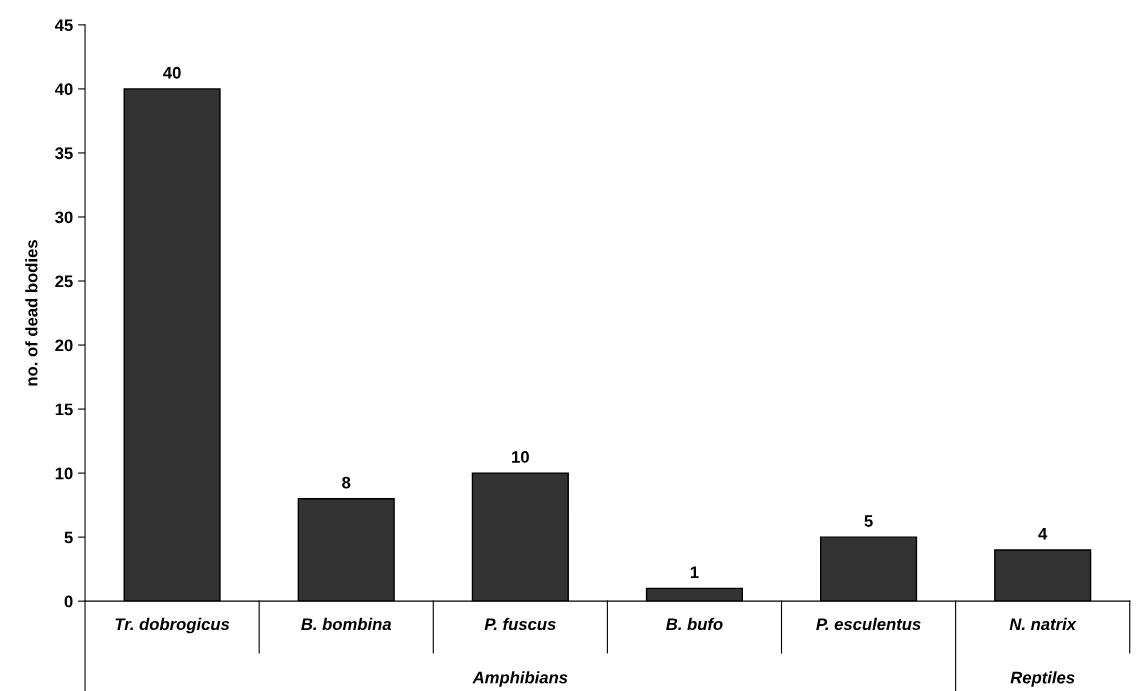 The height and width of the screenshot is (691, 1140). Describe the element at coordinates (31, 313) in the screenshot. I see `y-axis-title: no. of dead bodies` at that location.